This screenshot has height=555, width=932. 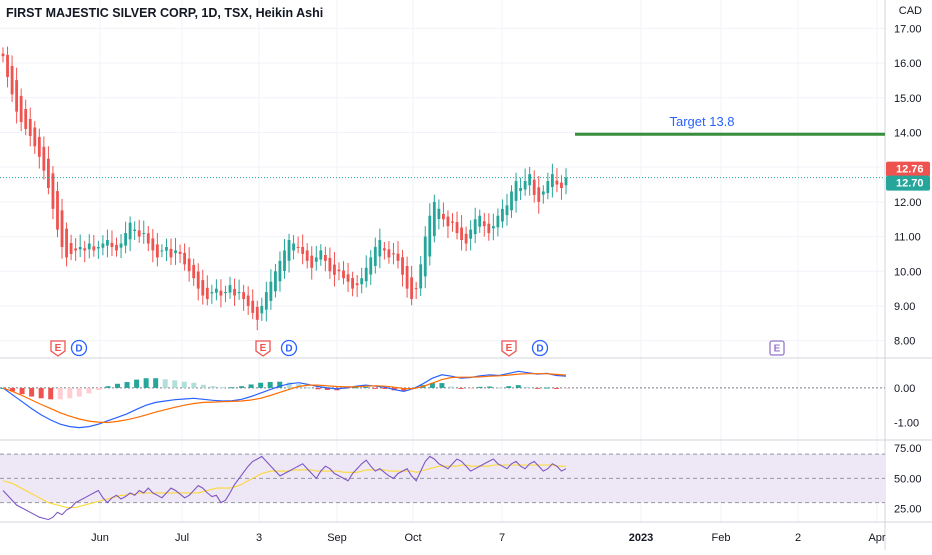 What do you see at coordinates (907, 238) in the screenshot?
I see `price-tick-label: 11.00` at bounding box center [907, 238].